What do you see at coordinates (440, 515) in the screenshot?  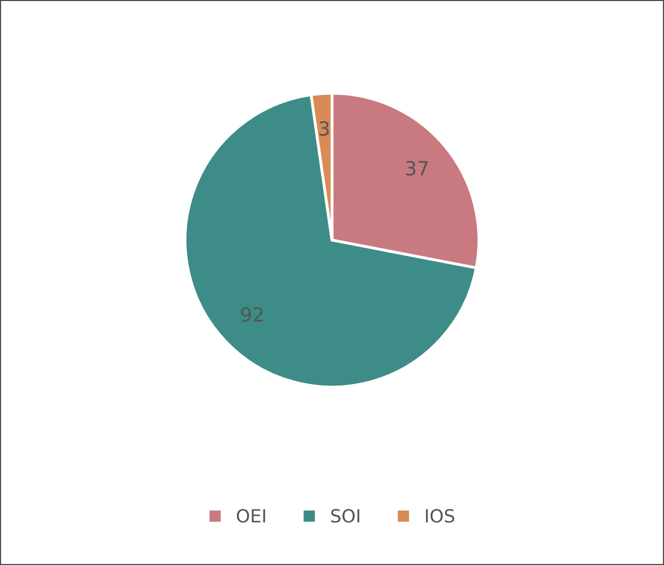 I see `legend-label: IOS` at bounding box center [440, 515].